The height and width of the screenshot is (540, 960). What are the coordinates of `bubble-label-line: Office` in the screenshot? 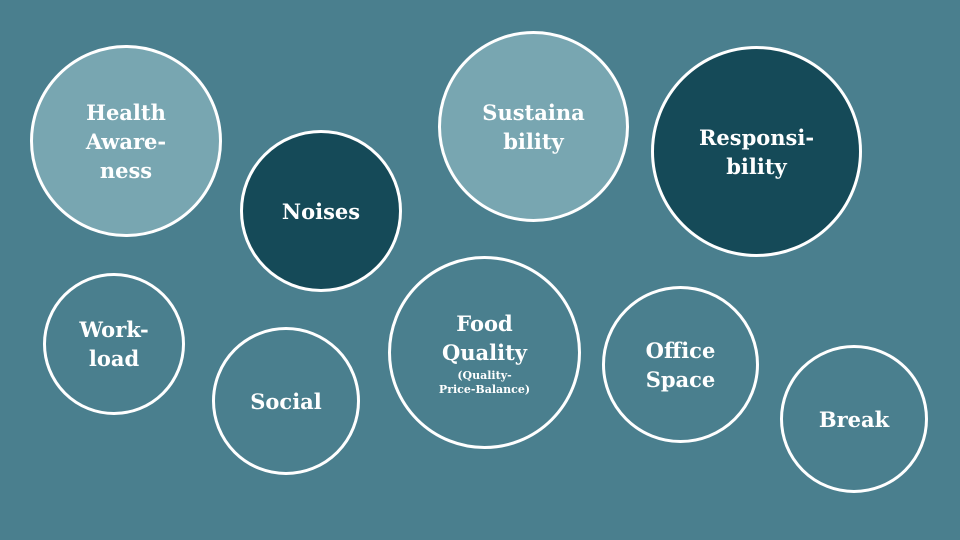 It's located at (680, 350).